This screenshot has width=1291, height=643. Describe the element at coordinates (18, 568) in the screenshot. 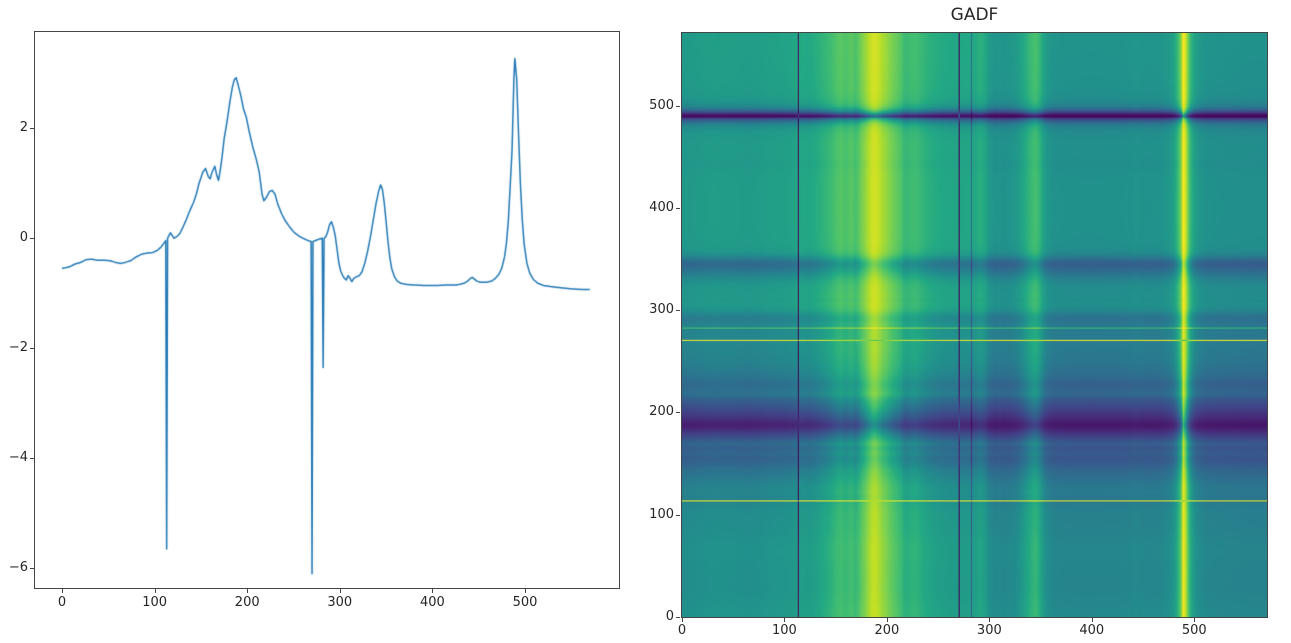

I see `y-tick-label: −6` at that location.